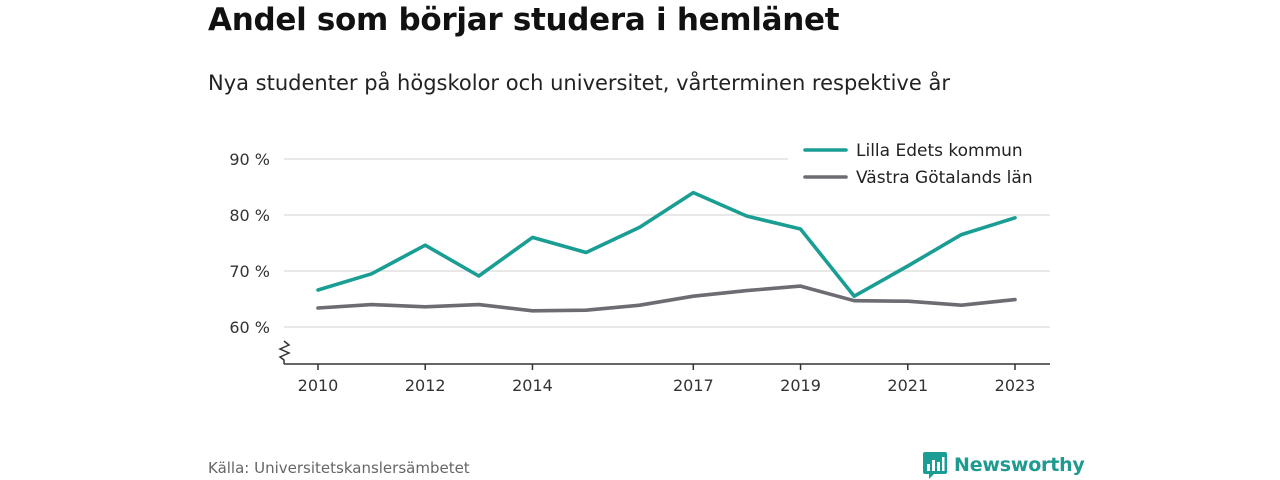 This screenshot has height=480, width=1280. What do you see at coordinates (939, 151) in the screenshot?
I see `legend-label: Lilla Edets kommun` at bounding box center [939, 151].